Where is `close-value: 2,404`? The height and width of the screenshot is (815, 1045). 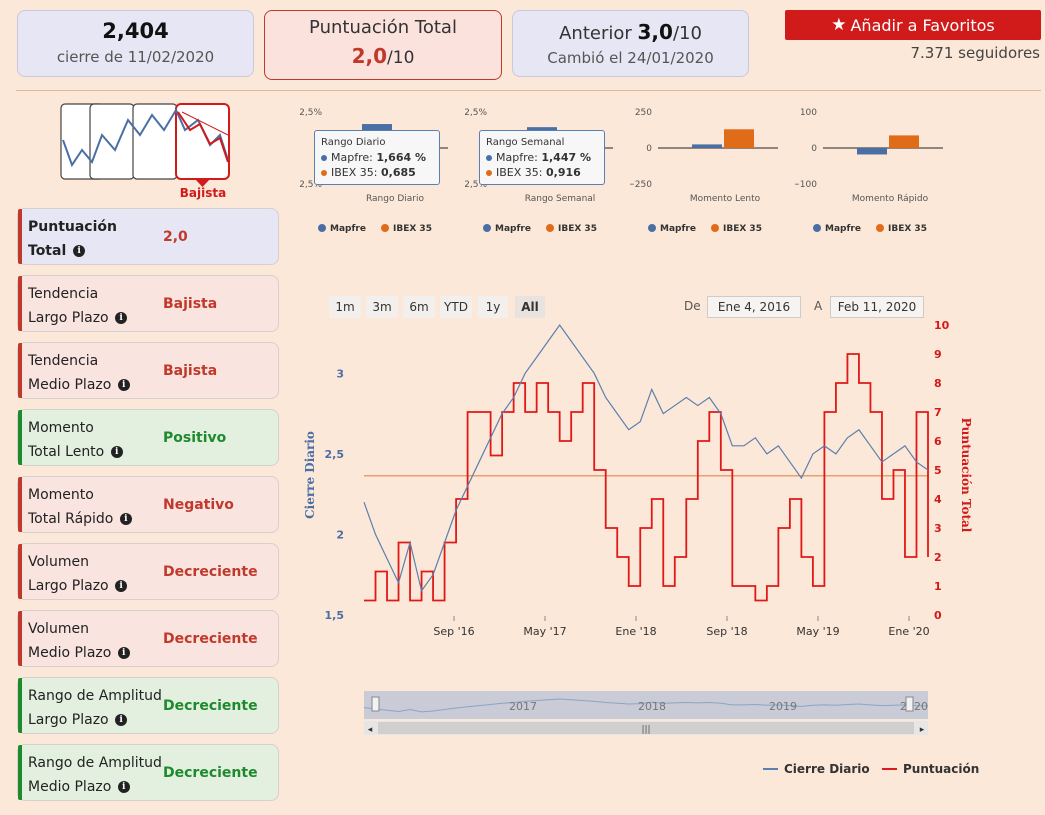
close-value: 2,404 is located at coordinates (135, 31).